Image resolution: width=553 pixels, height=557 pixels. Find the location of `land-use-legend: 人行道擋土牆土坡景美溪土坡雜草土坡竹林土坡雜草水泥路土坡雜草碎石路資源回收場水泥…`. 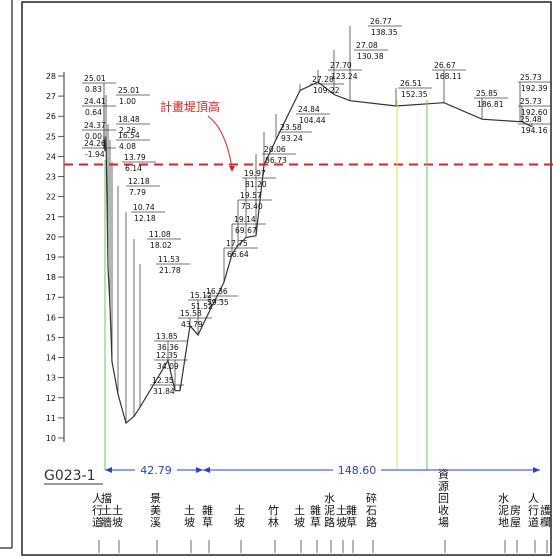

land-use-legend: 人行道擋土牆土坡景美溪土坡雜草土坡竹林土坡雜草水泥路土坡雜草碎石路資源回收場水泥… is located at coordinates (321, 510).